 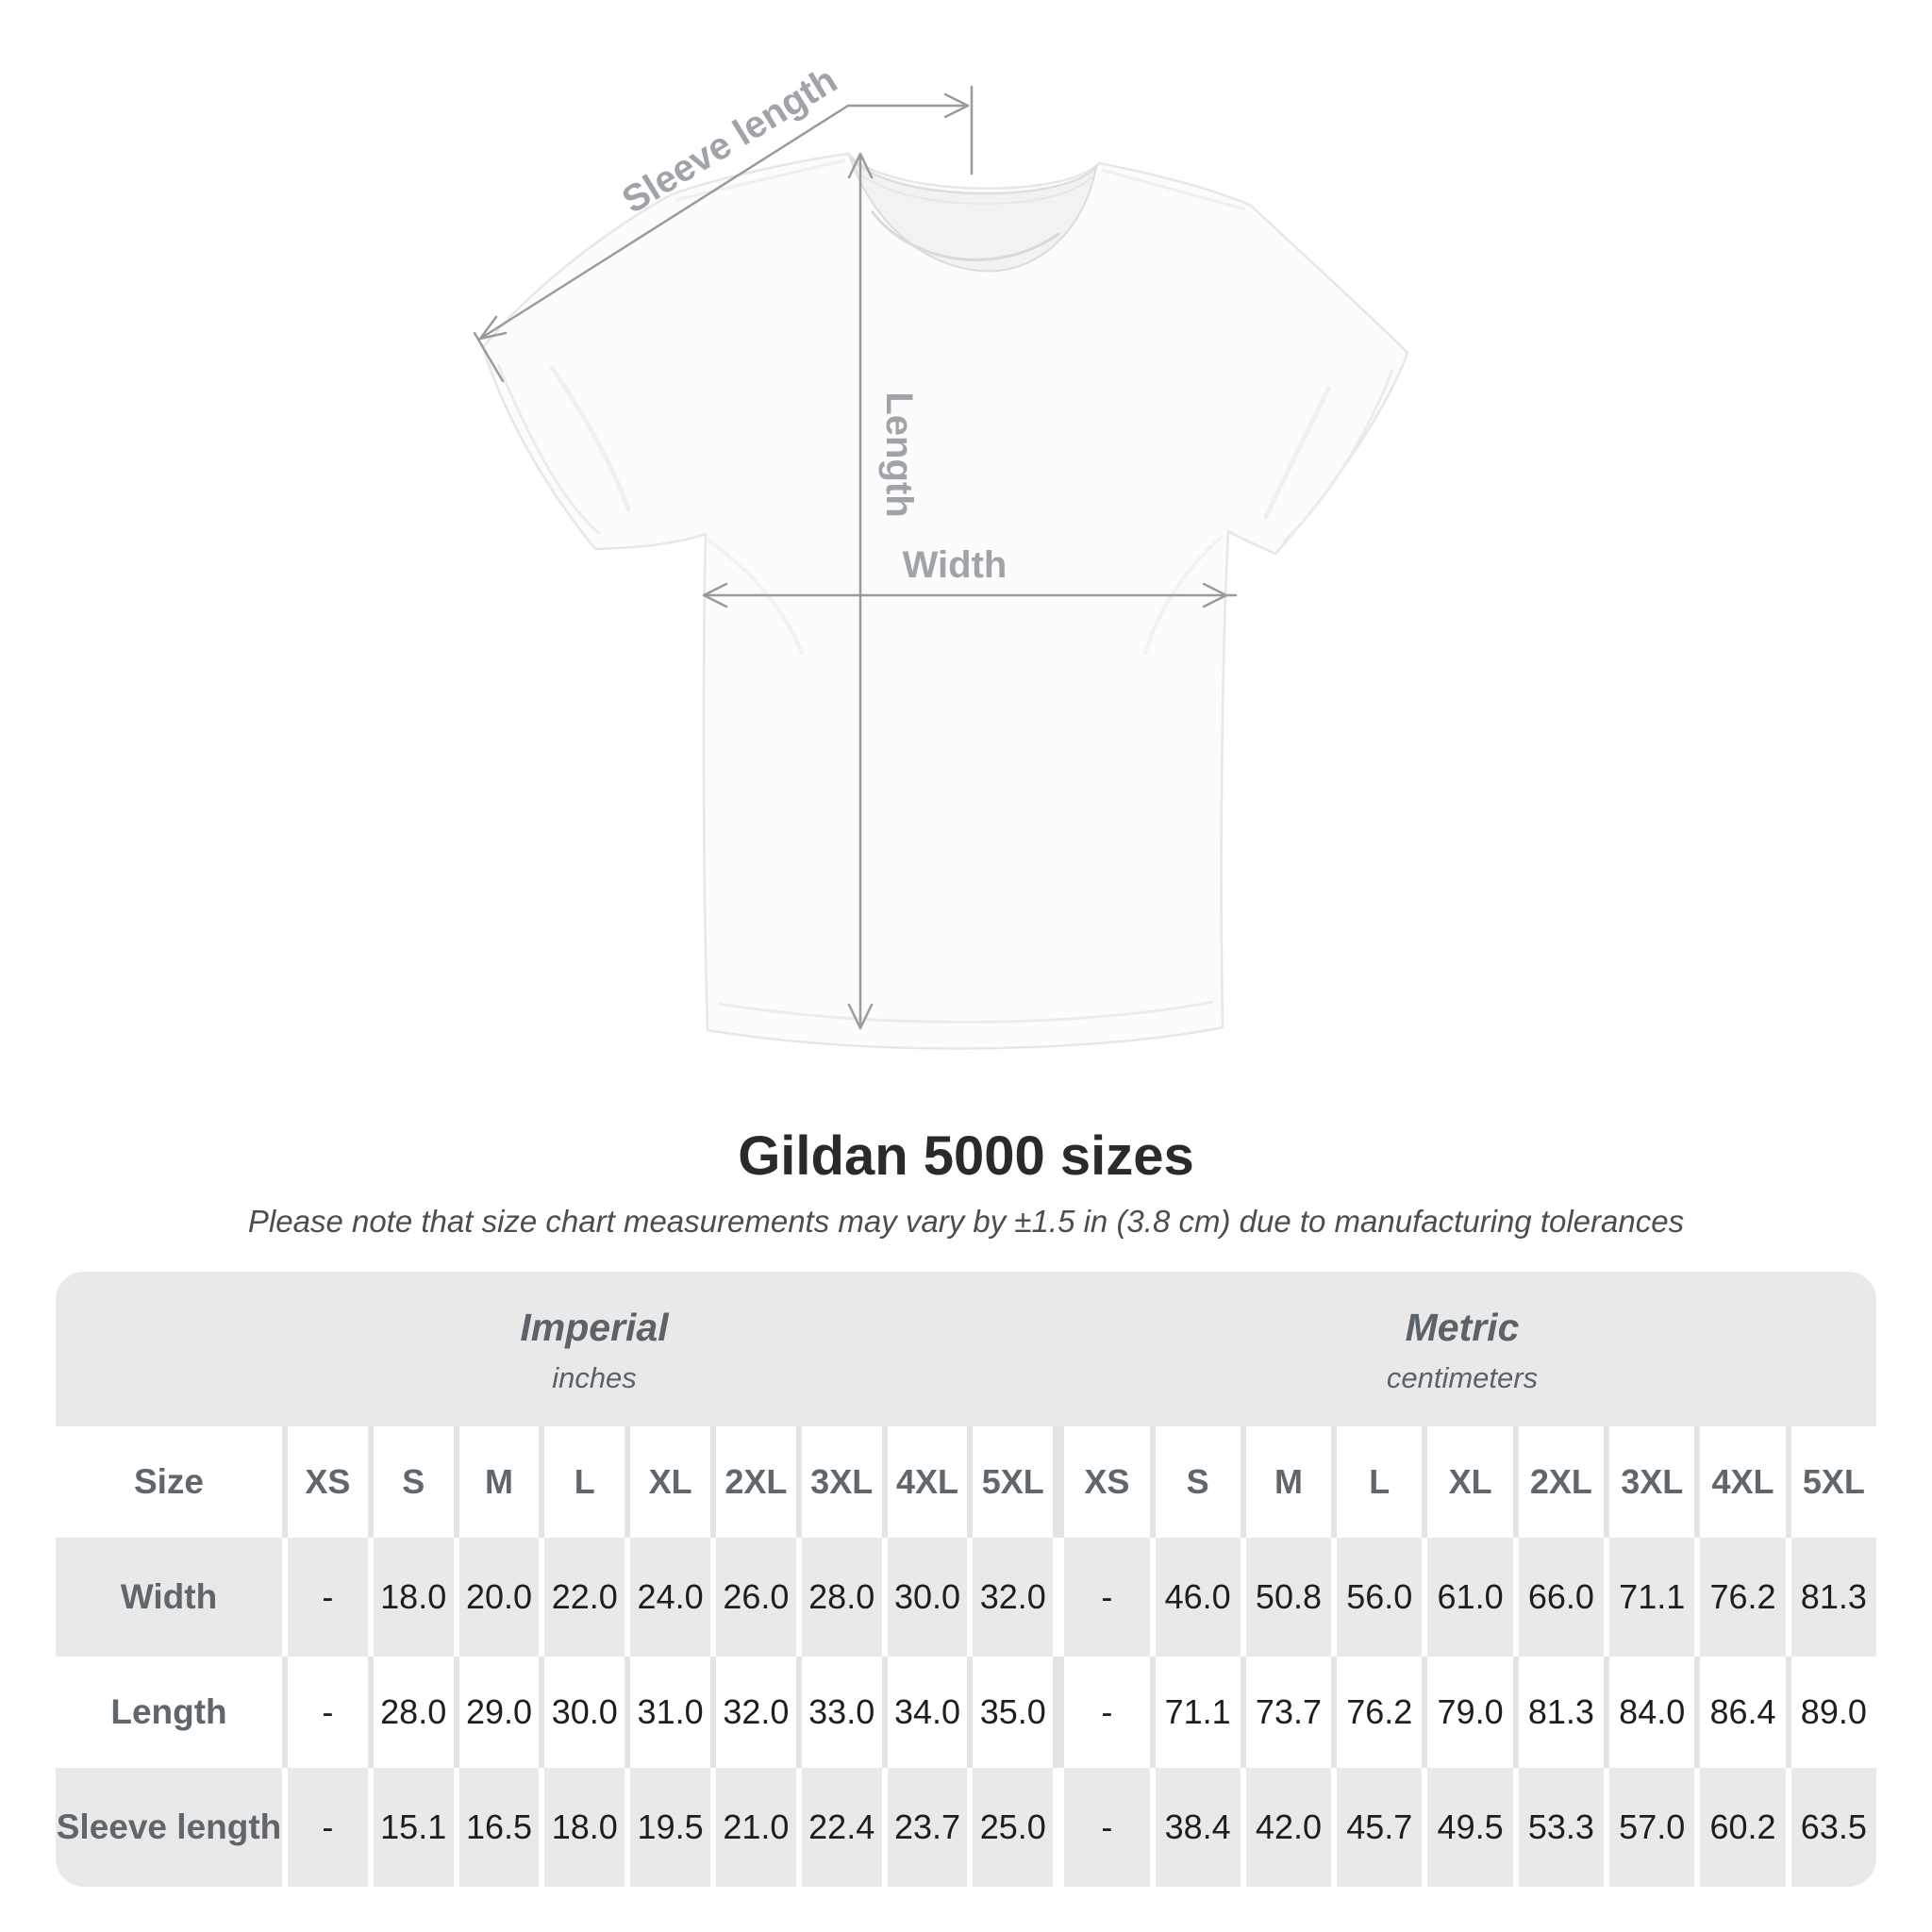 What do you see at coordinates (1833, 1482) in the screenshot?
I see `size-header-metric: 5XL` at bounding box center [1833, 1482].